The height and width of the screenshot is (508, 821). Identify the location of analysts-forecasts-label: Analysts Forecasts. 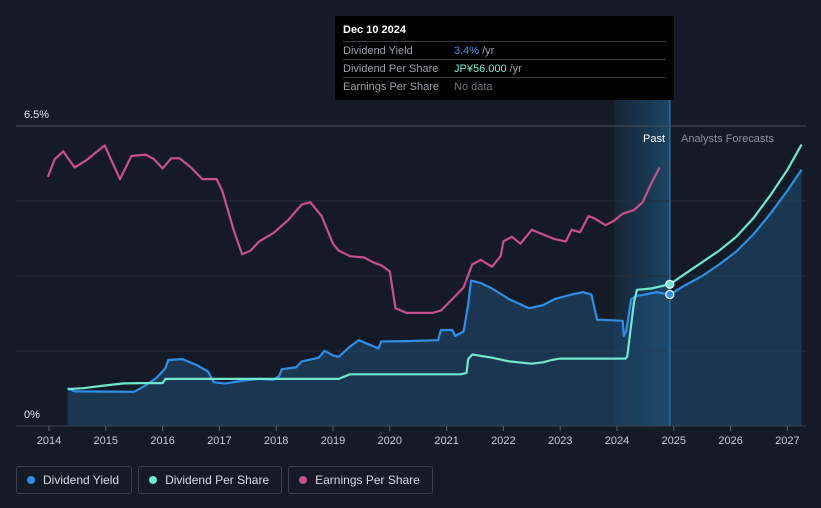
(727, 139).